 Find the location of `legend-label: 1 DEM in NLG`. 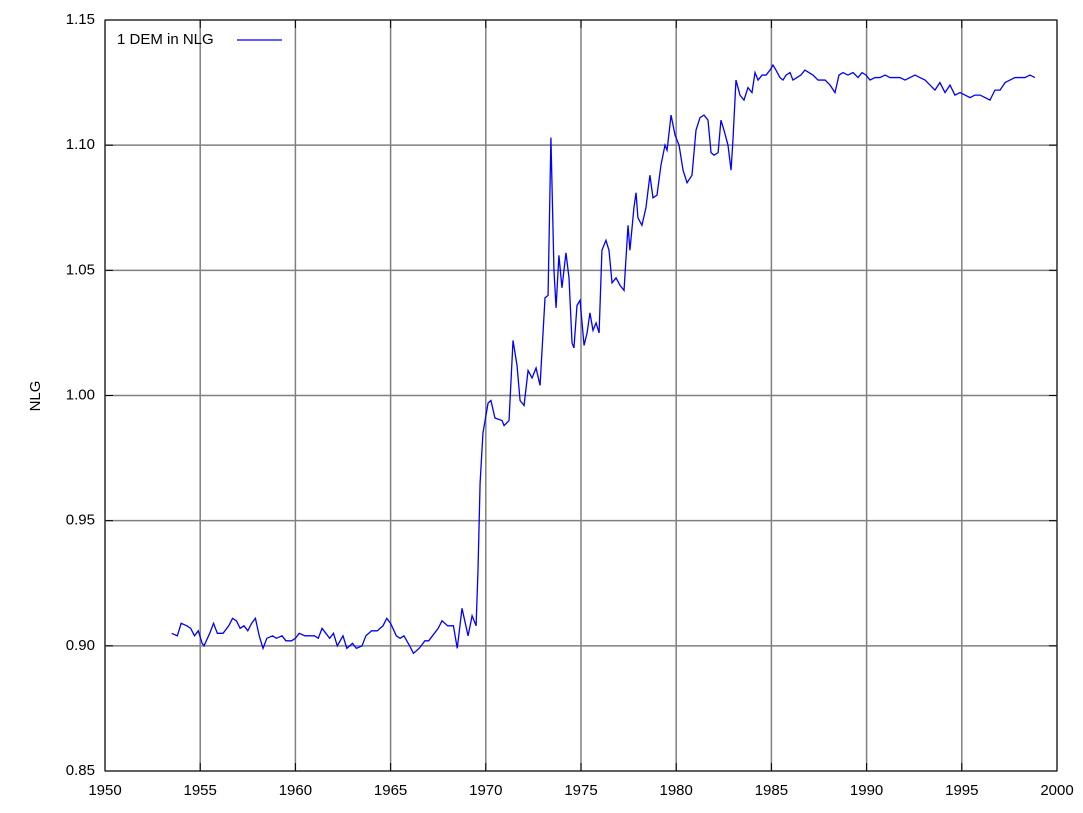

legend-label: 1 DEM in NLG is located at coordinates (165, 39).